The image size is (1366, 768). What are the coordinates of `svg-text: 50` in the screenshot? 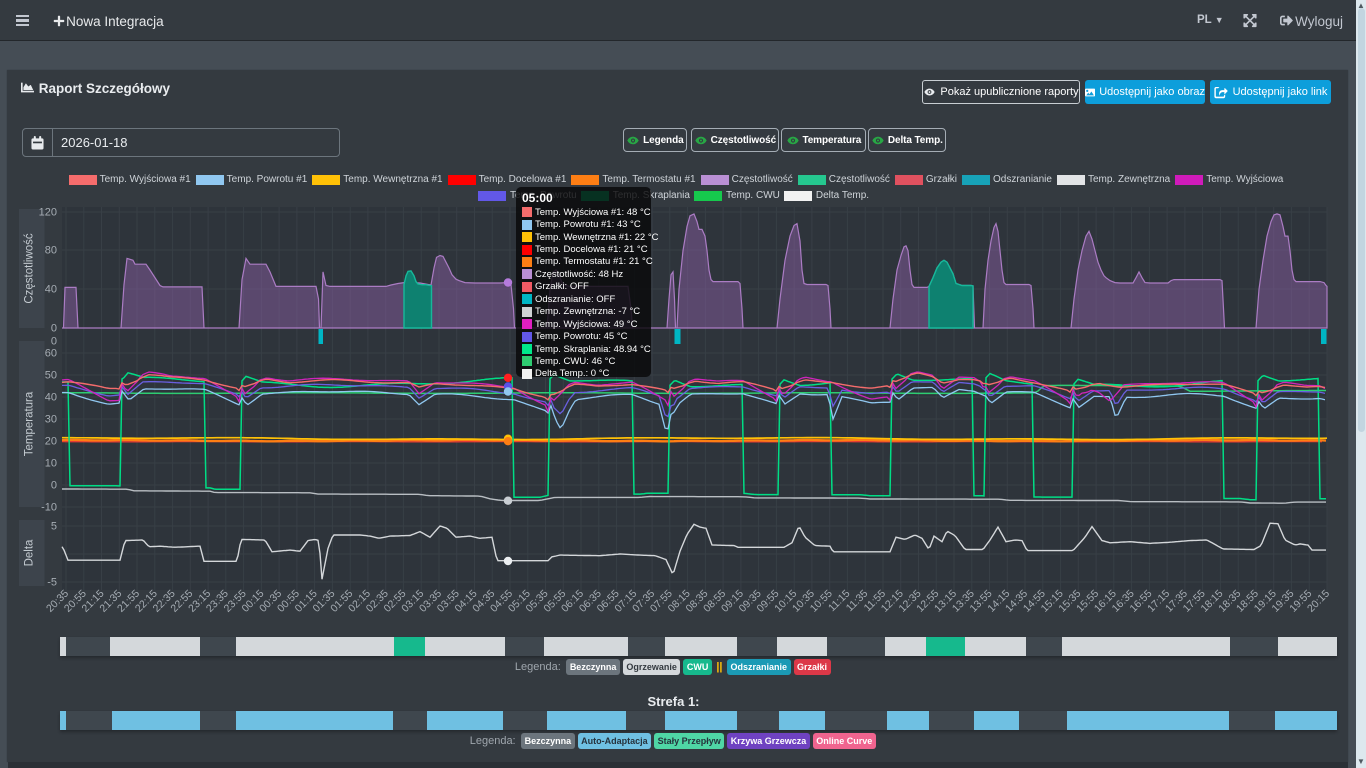 It's located at (51, 376).